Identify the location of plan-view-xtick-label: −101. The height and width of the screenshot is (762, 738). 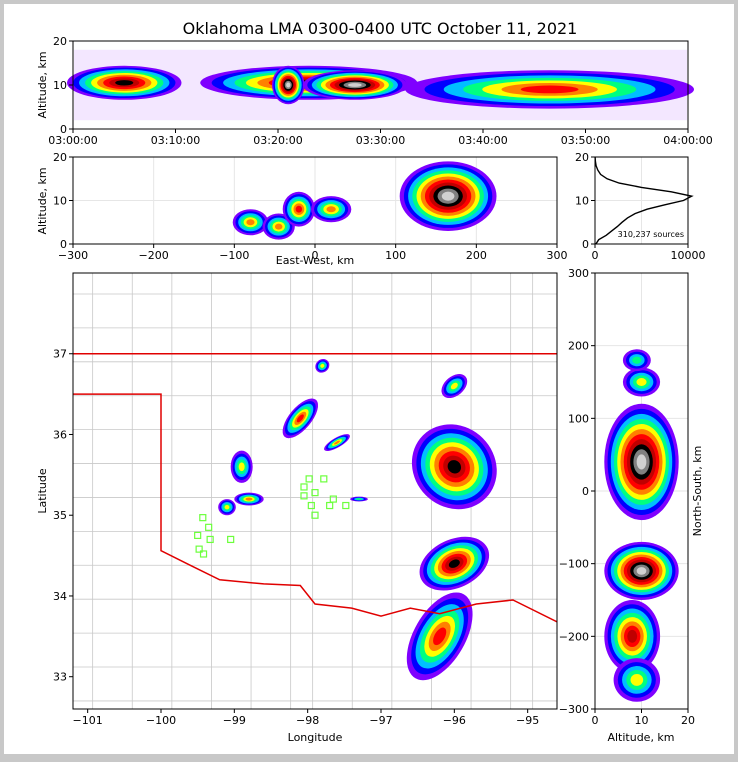
(88, 720).